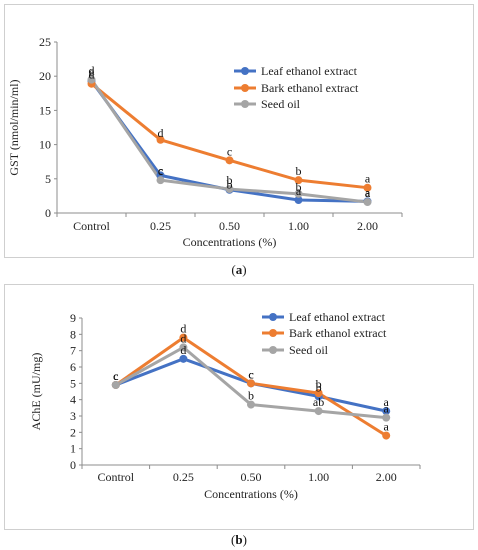 The image size is (478, 550). Describe the element at coordinates (48, 179) in the screenshot. I see `chart0-y-tick-label-1: 5` at that location.